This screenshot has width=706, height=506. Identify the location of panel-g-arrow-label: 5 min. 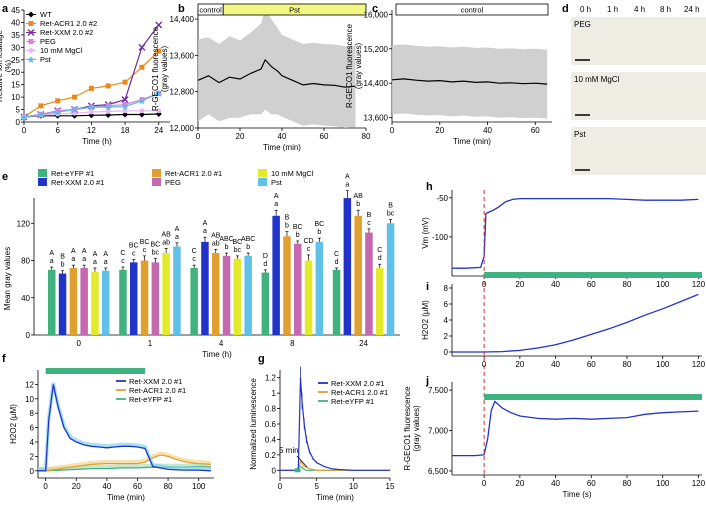
(289, 450).